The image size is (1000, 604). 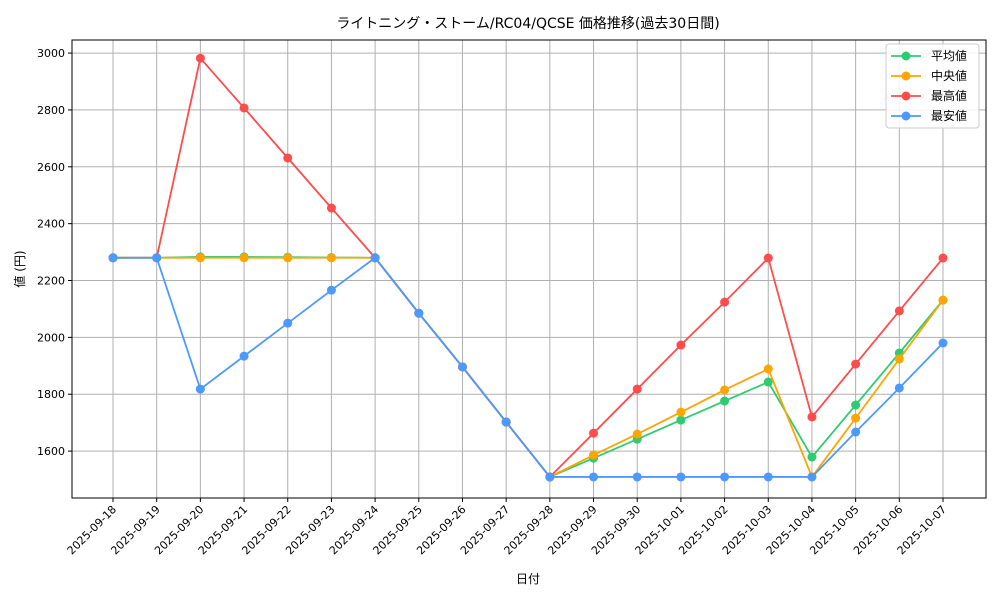 What do you see at coordinates (19, 268) in the screenshot?
I see `y-axis-label: 値 (円)` at bounding box center [19, 268].